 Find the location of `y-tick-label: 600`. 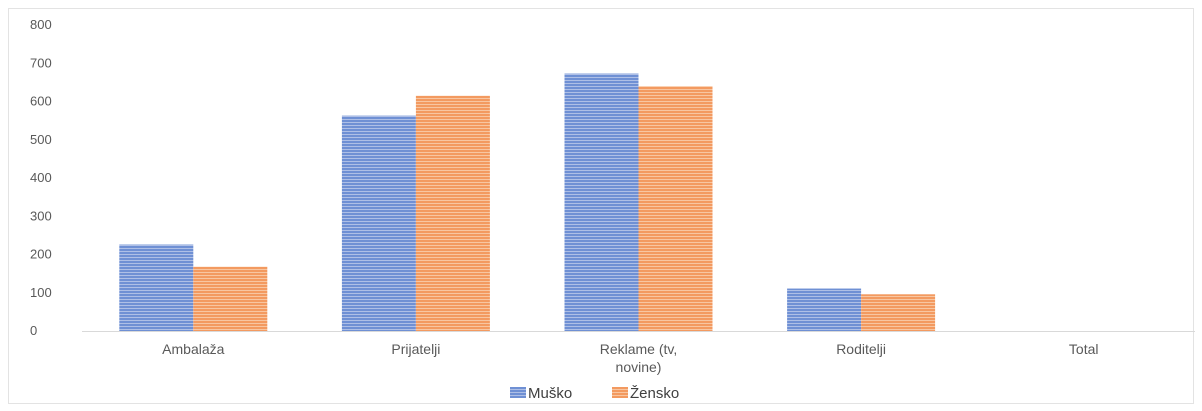

y-tick-label: 600 is located at coordinates (41, 101).